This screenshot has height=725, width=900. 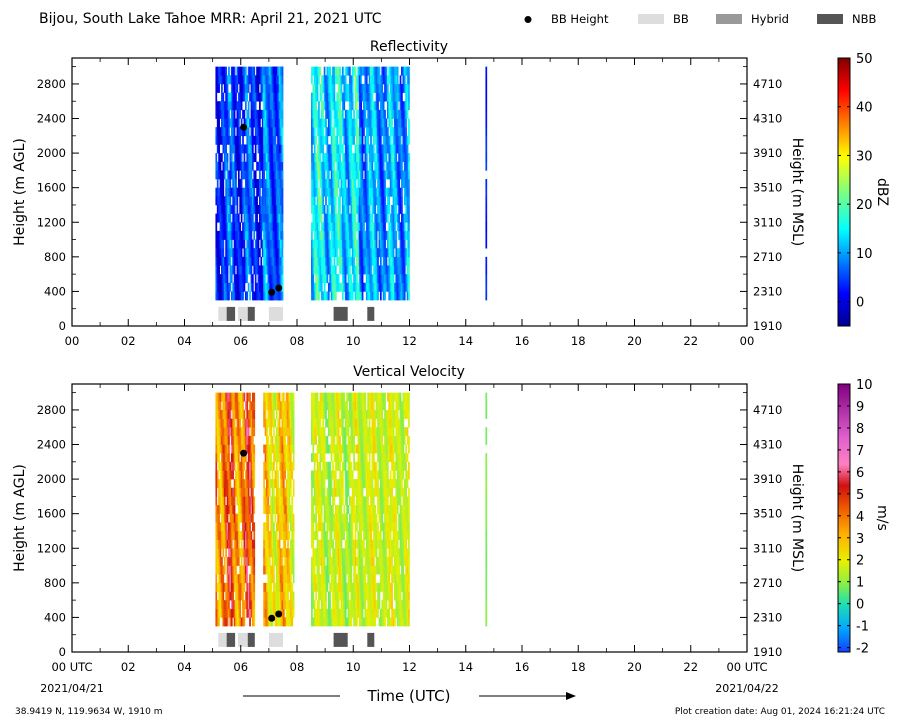 I want to click on reflectivity-heatmap, so click(x=351, y=183).